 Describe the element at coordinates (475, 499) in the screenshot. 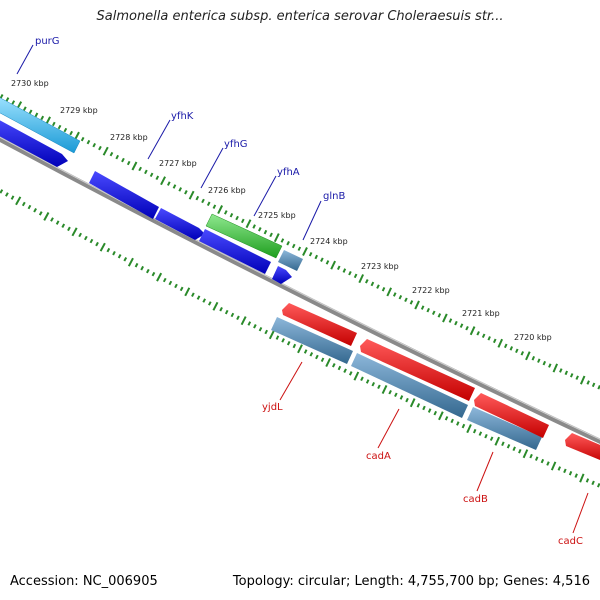

I see `gene-label-cadb: cadB` at that location.